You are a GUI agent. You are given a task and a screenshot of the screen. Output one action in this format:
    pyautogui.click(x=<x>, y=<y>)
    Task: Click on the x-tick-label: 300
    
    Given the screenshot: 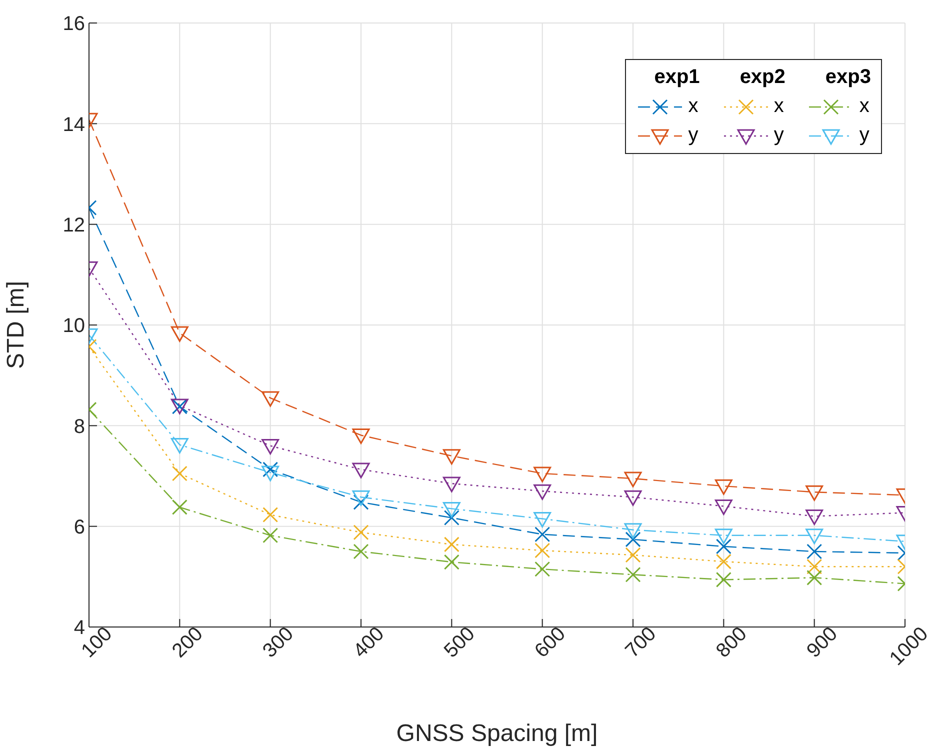 What is the action you would take?
    pyautogui.click(x=278, y=642)
    